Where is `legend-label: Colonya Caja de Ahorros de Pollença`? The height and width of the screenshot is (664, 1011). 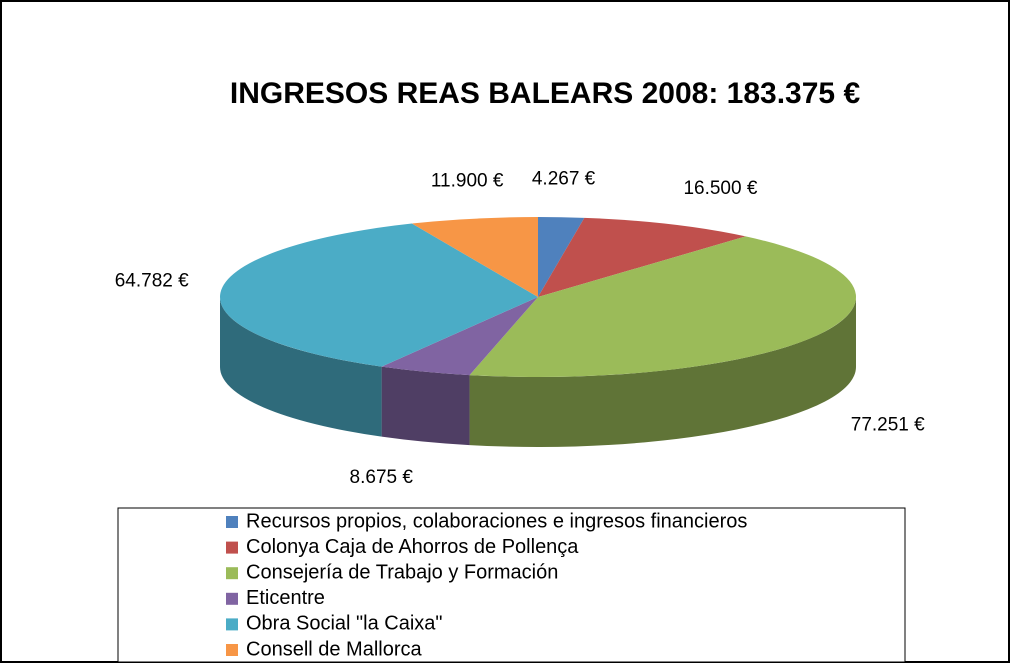
legend-label: Colonya Caja de Ahorros de Pollença is located at coordinates (412, 547).